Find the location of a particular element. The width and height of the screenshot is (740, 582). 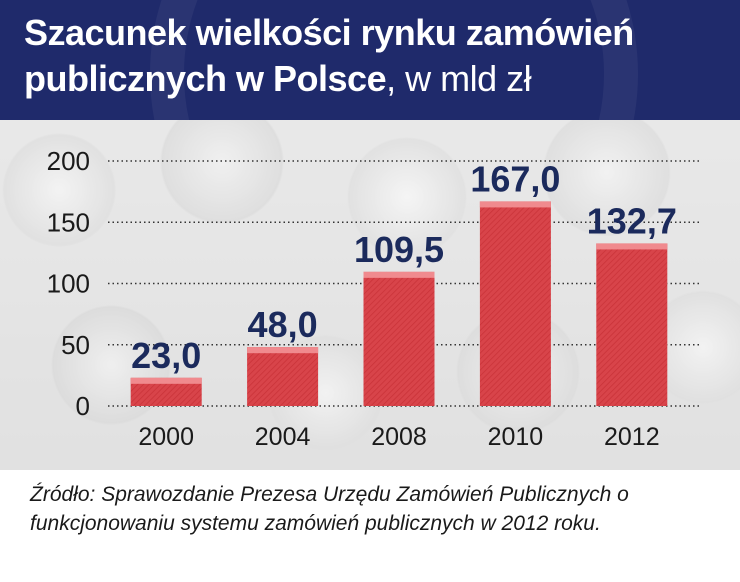

y-tick-label: 50 is located at coordinates (75, 345).